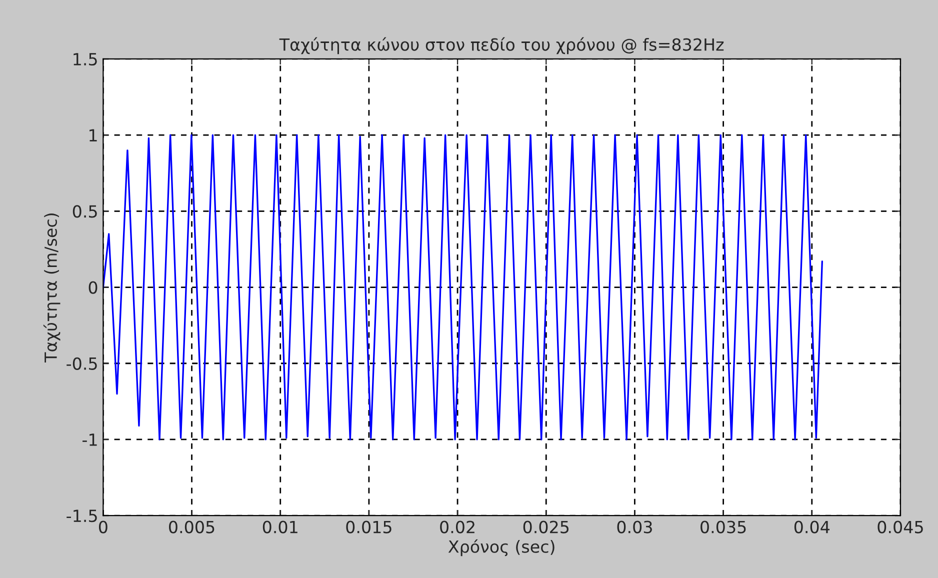 The width and height of the screenshot is (938, 578). Describe the element at coordinates (93, 135) in the screenshot. I see `y-tick-label: 1` at that location.